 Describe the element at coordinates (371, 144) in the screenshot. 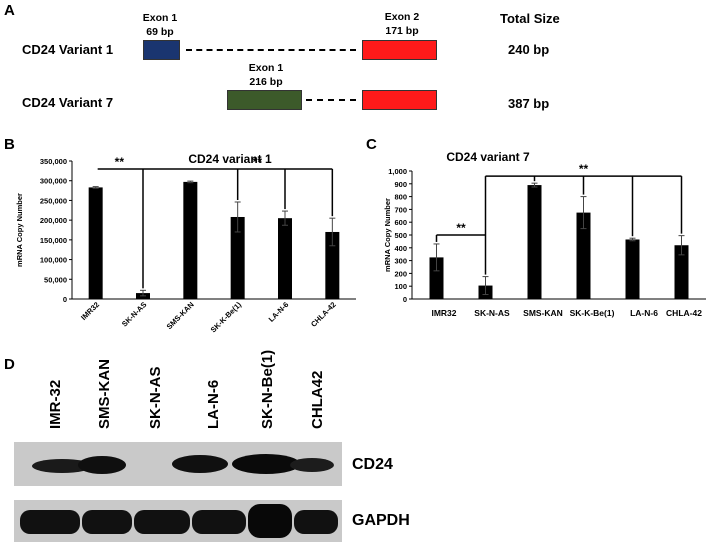

I see `panel-c-label: C` at that location.